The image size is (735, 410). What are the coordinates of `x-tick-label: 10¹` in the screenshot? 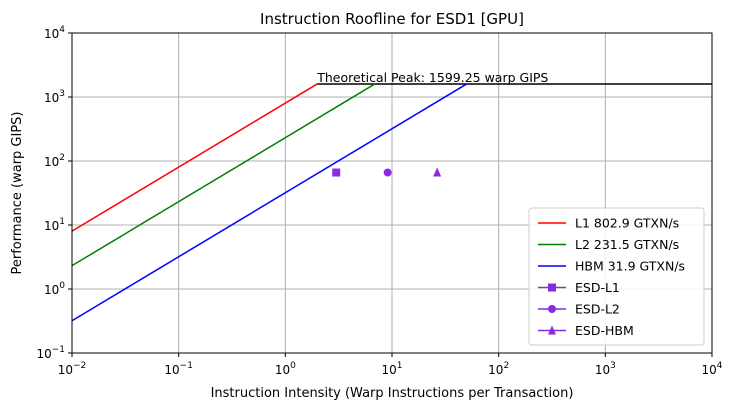 It's located at (391, 369).